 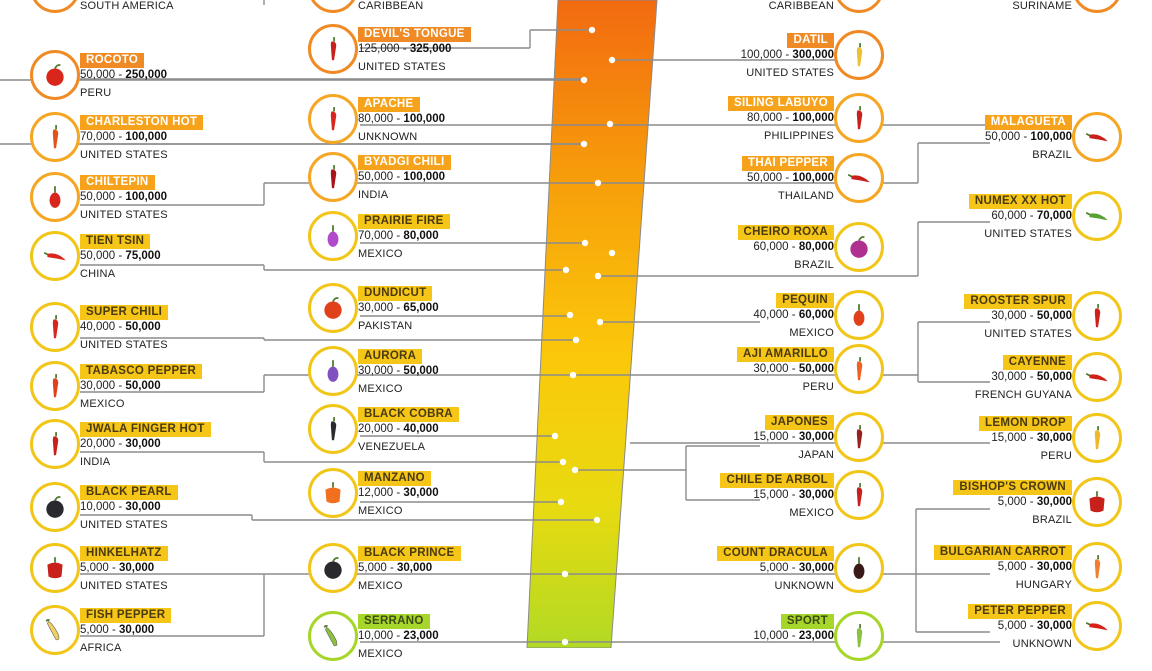 What do you see at coordinates (376, 119) in the screenshot?
I see `scoville-min: 80,000` at bounding box center [376, 119].